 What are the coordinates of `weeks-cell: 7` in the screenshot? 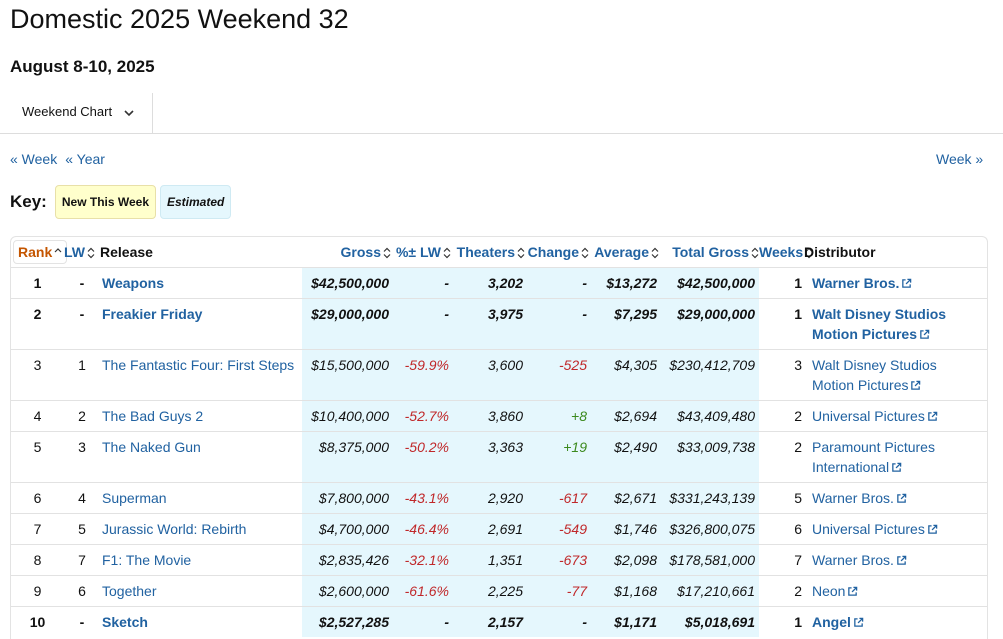 It's located at (781, 560).